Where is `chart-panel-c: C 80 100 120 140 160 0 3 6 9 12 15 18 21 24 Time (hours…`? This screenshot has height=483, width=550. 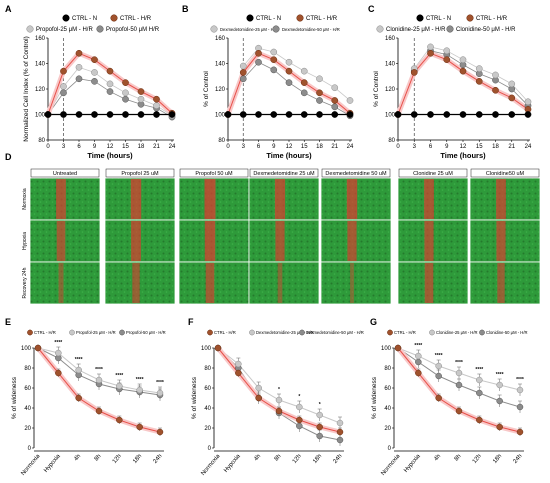 chart-panel-c: C 80 100 120 140 160 0 3 6 9 12 15 18 21 24 Time (hours… is located at coordinates (450, 82).